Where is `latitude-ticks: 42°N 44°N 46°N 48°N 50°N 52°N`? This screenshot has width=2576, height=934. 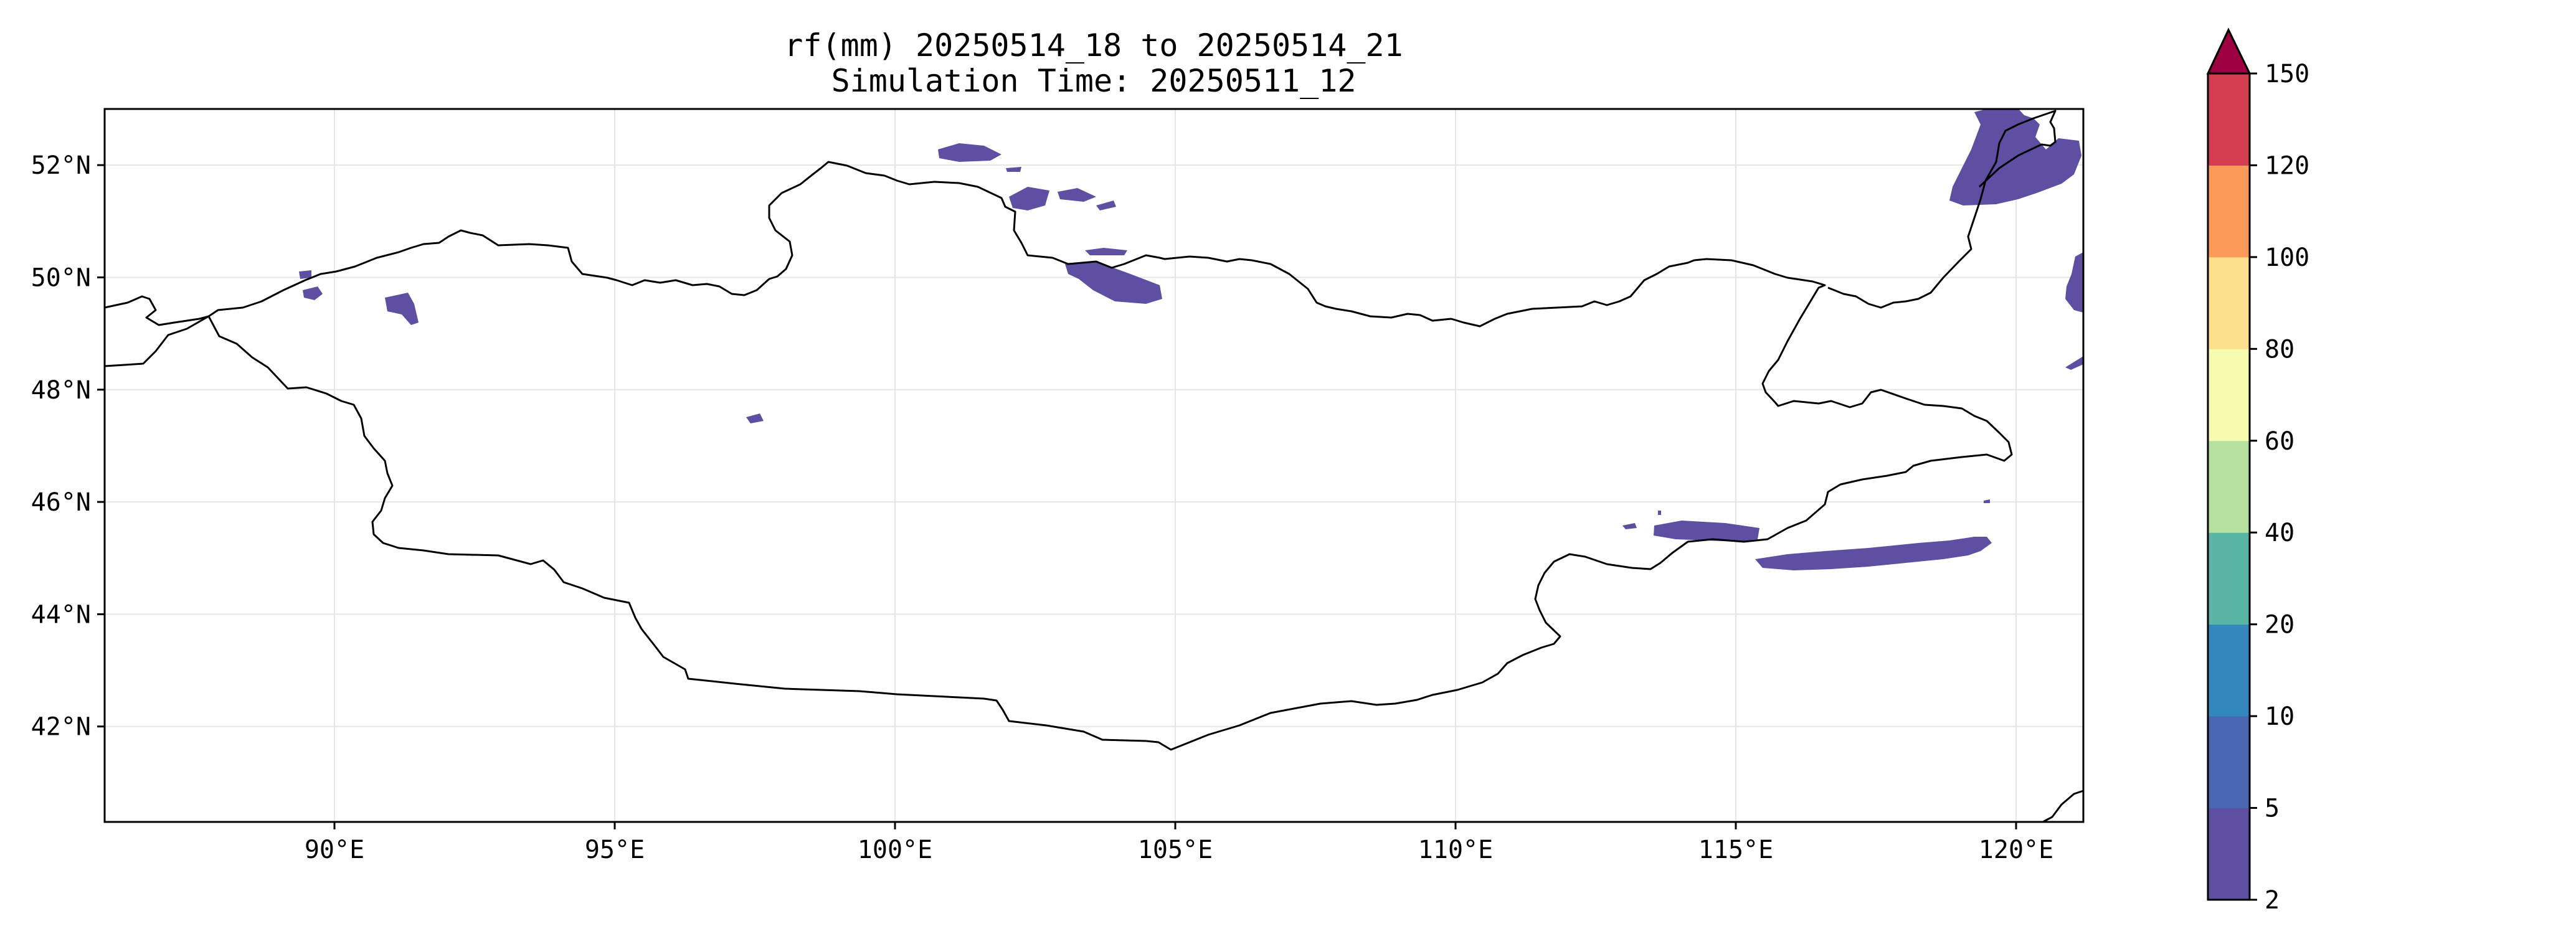 latitude-ticks: 42°N 44°N 46°N 48°N 50°N 52°N is located at coordinates (68, 446).